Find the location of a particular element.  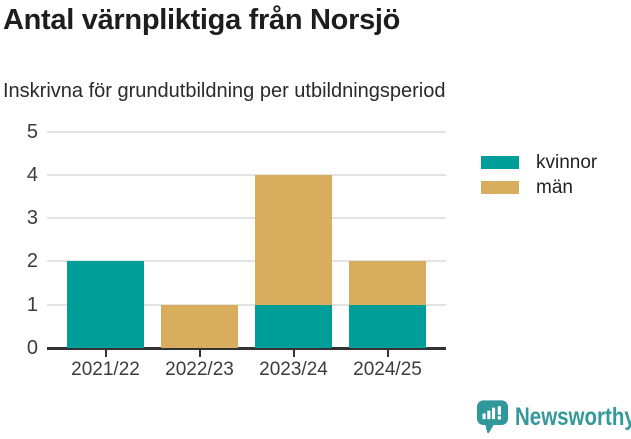

legend-item-kvinnor: kvinnor is located at coordinates (539, 162).